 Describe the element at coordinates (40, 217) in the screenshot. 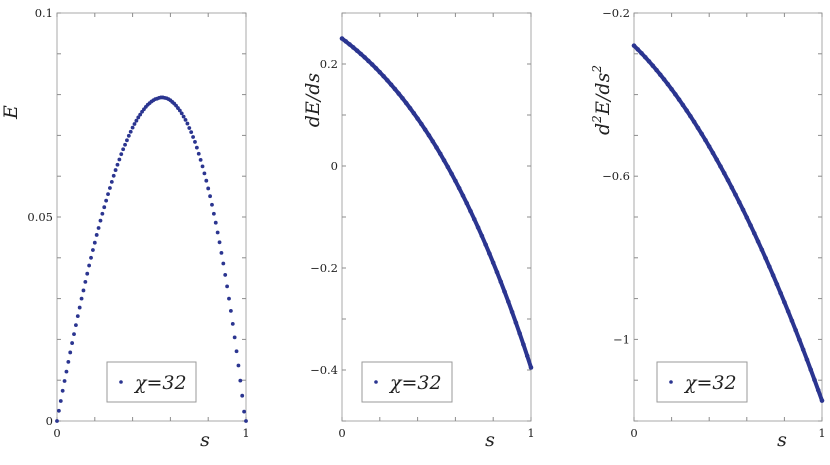

I see `y-tick-label: 0.05` at that location.